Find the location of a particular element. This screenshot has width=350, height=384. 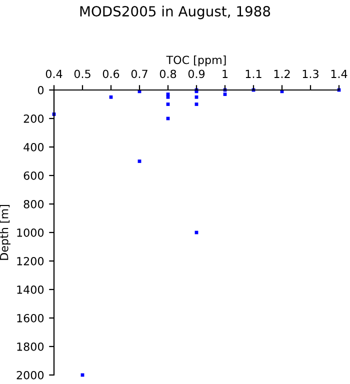

y-tick-label: 1600 is located at coordinates (30, 318).